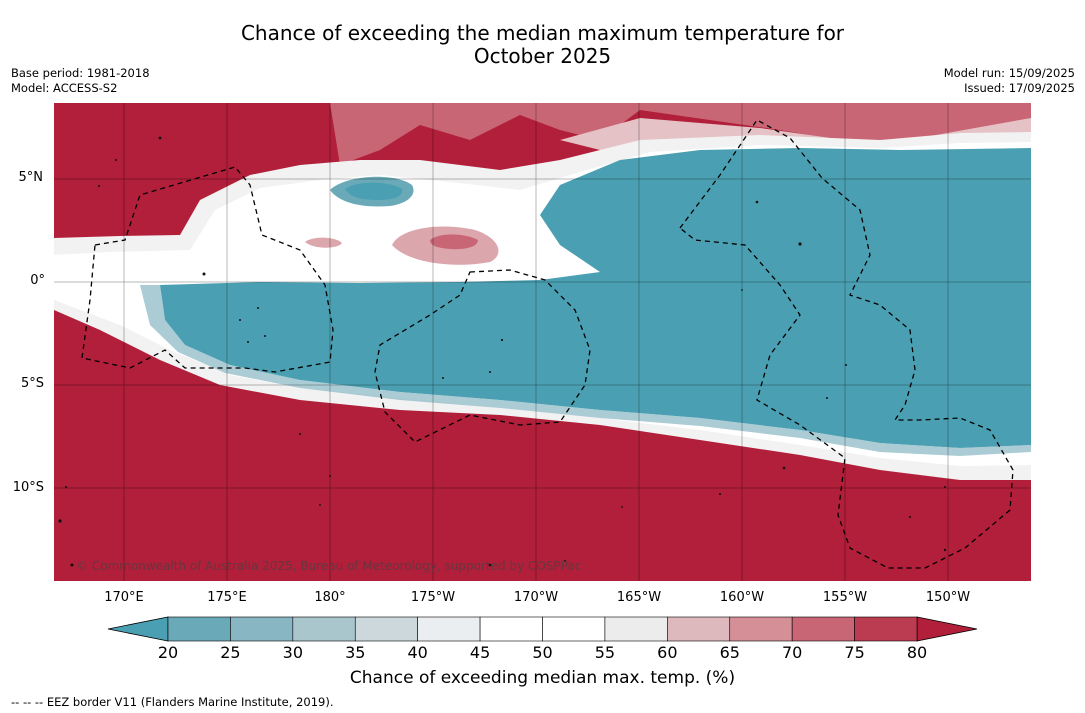  What do you see at coordinates (917, 652) in the screenshot?
I see `colorbar-tick-label: 80` at bounding box center [917, 652].